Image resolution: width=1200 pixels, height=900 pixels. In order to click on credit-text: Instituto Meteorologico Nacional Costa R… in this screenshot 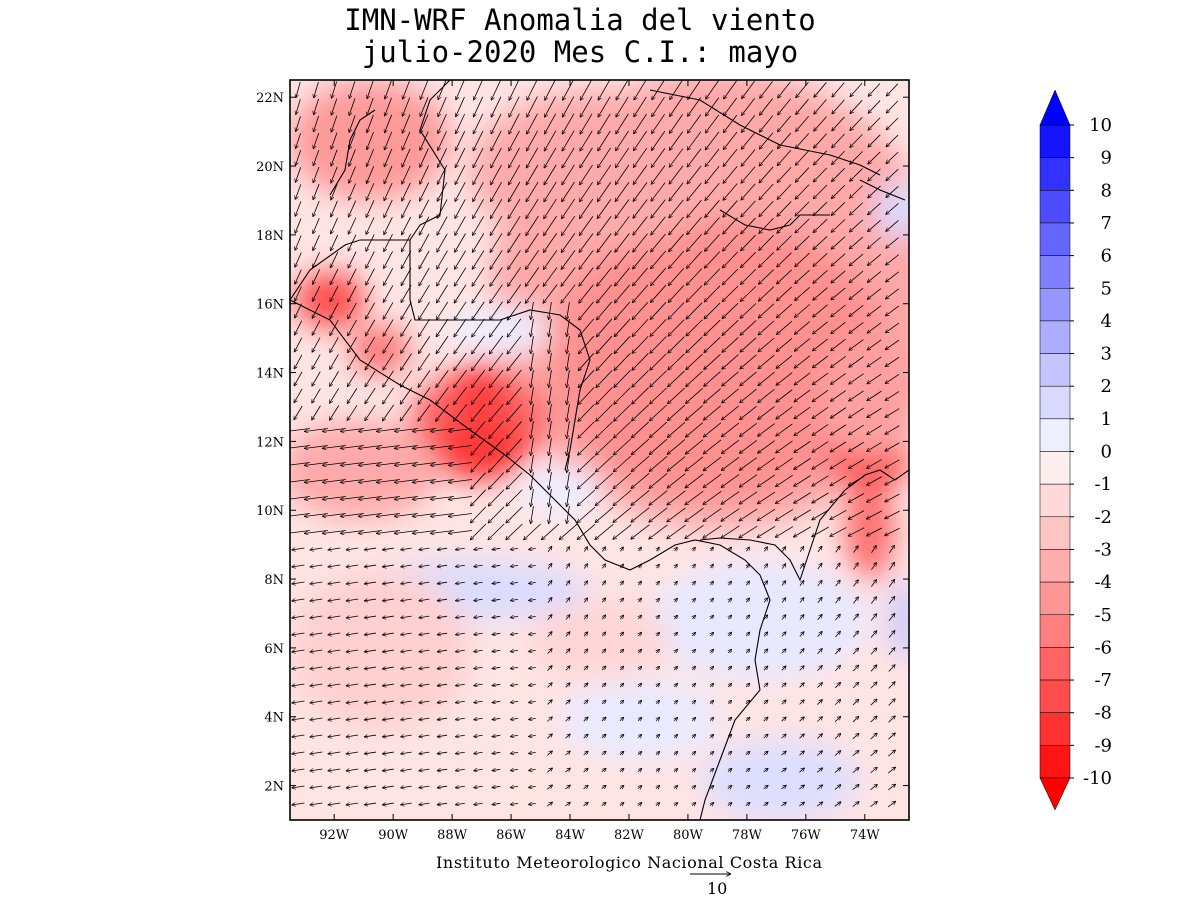, I will do `click(629, 862)`.